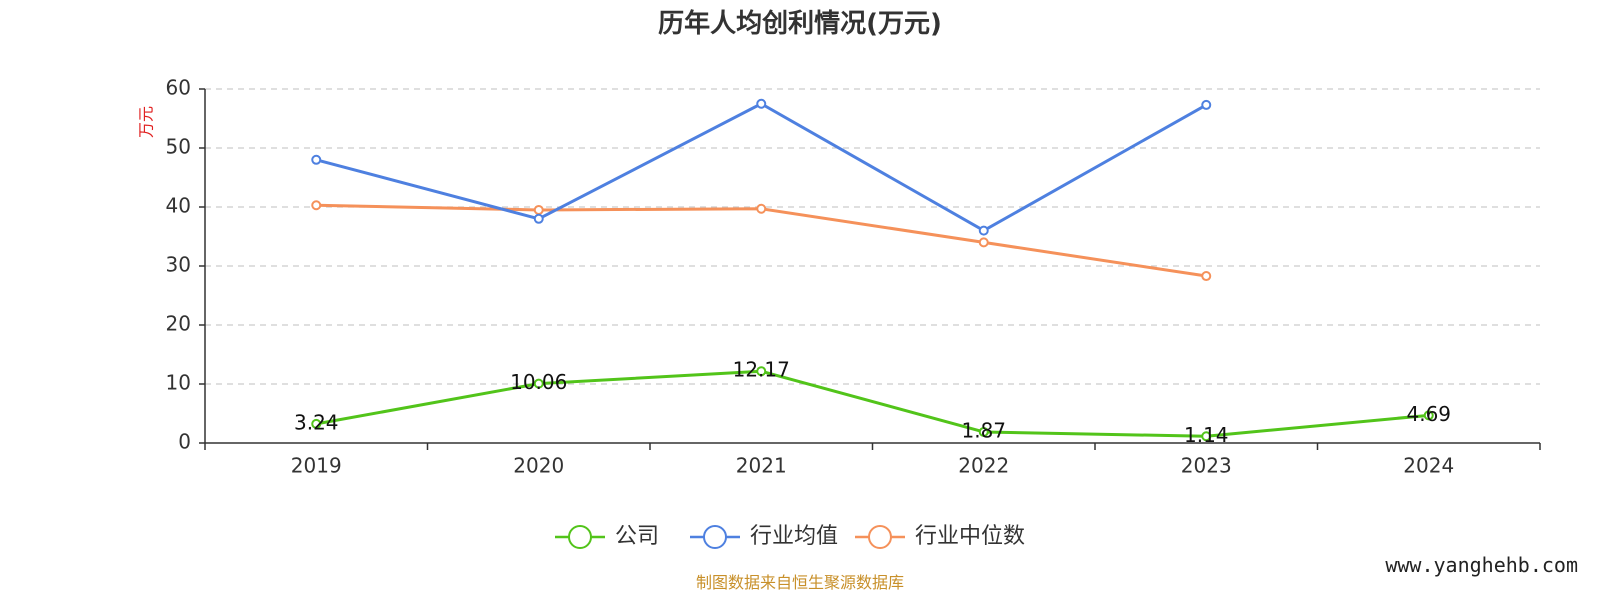  Describe the element at coordinates (178, 265) in the screenshot. I see `y-tick-label: 30` at that location.